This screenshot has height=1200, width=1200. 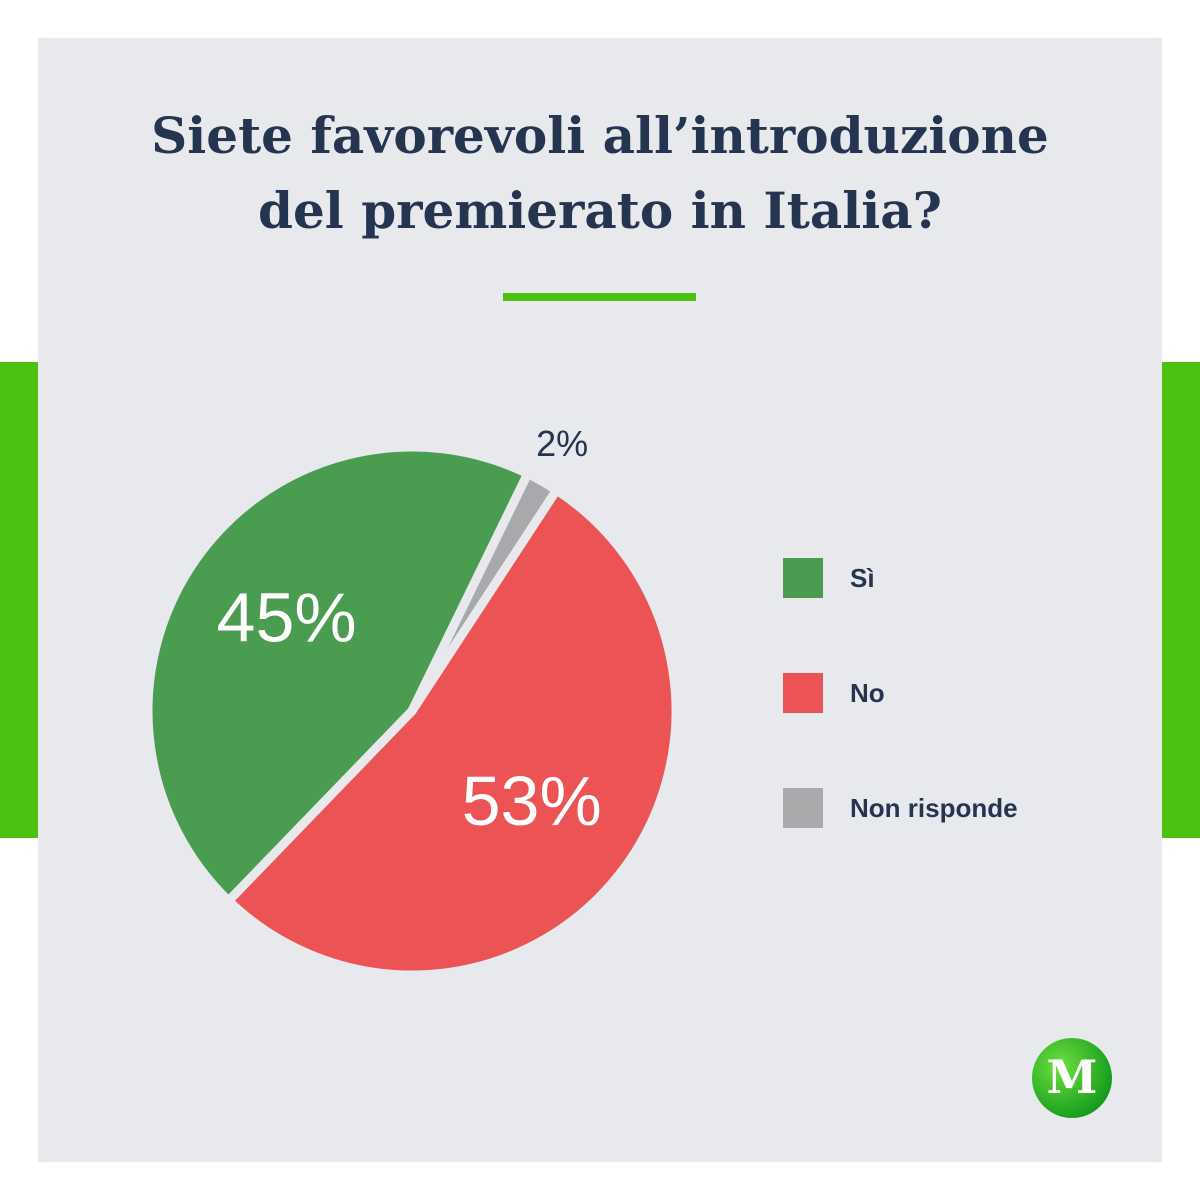 I want to click on data-label: 45%, so click(x=287, y=618).